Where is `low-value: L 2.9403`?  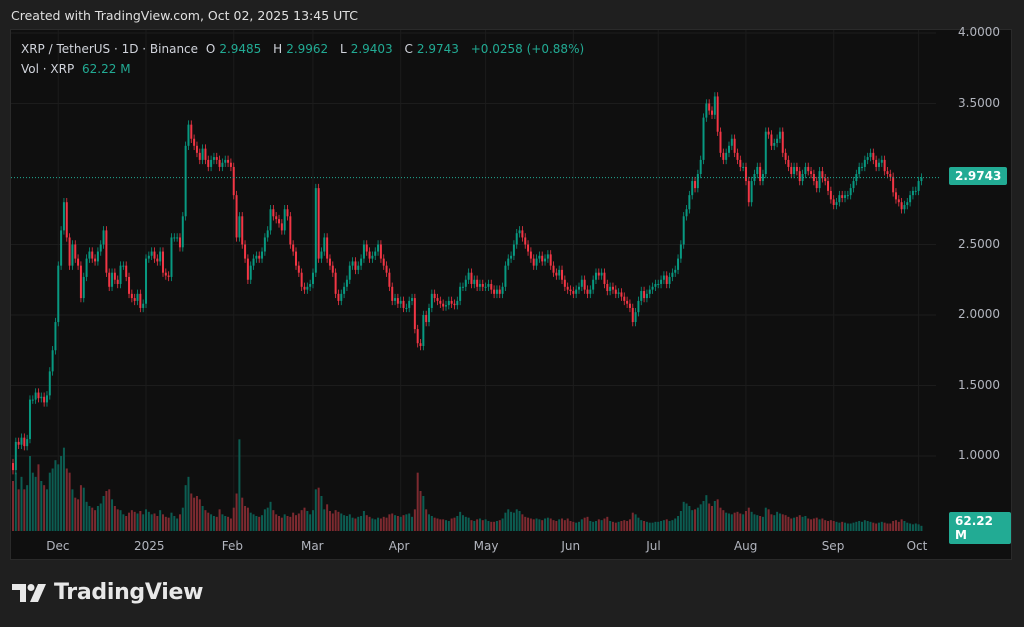 low-value: L 2.9403 is located at coordinates (368, 49).